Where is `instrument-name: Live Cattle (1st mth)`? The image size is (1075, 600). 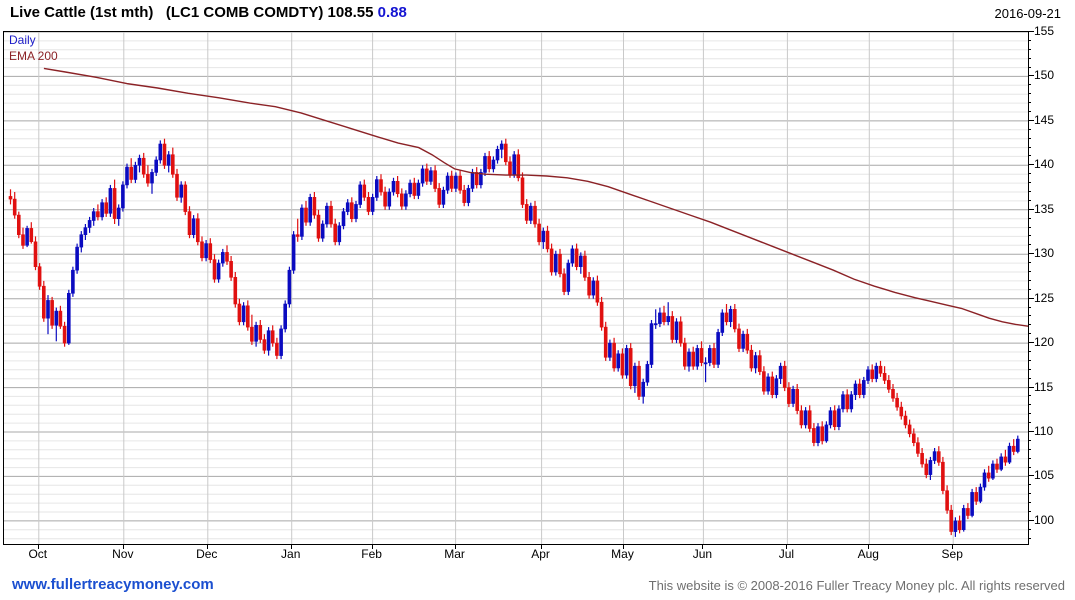
instrument-name: Live Cattle (1st mth) is located at coordinates (82, 12).